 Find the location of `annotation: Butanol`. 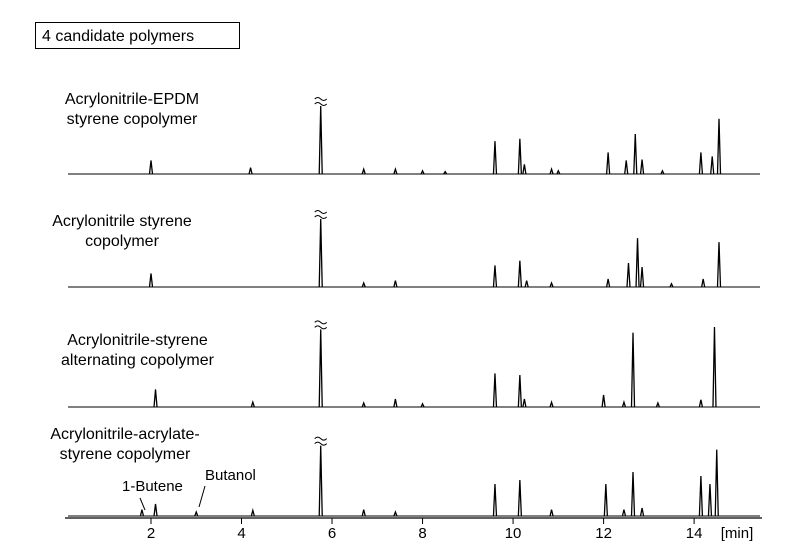

annotation: Butanol is located at coordinates (230, 475).